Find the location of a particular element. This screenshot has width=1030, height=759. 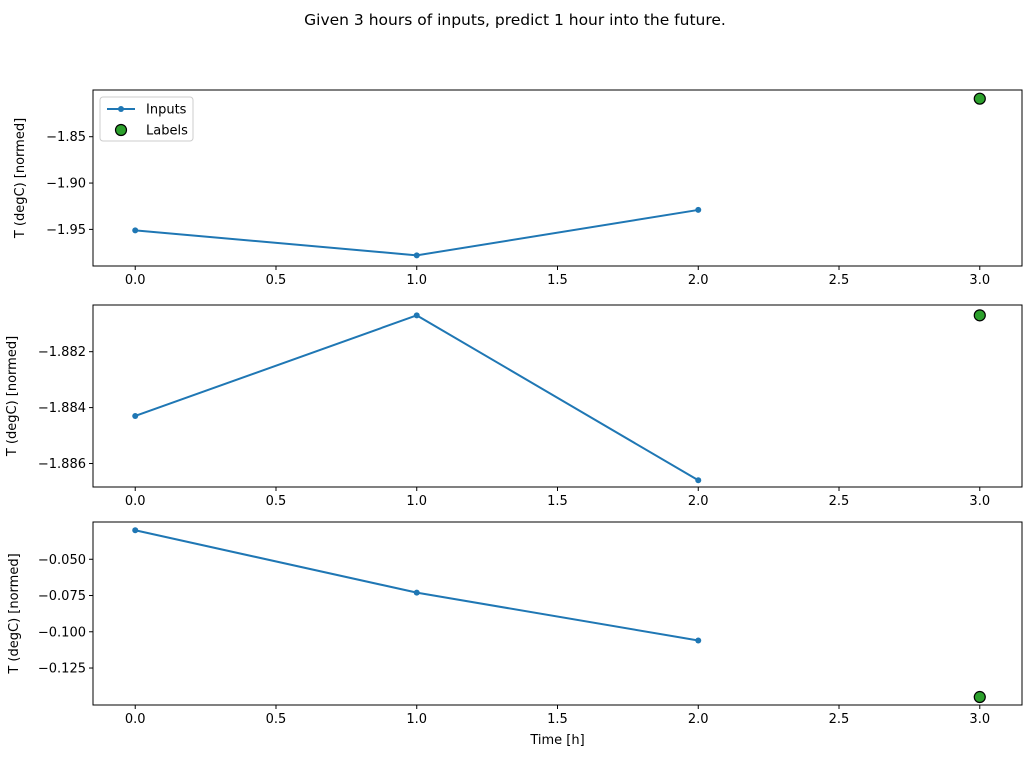

legend: Inputs Labels is located at coordinates (146, 119).